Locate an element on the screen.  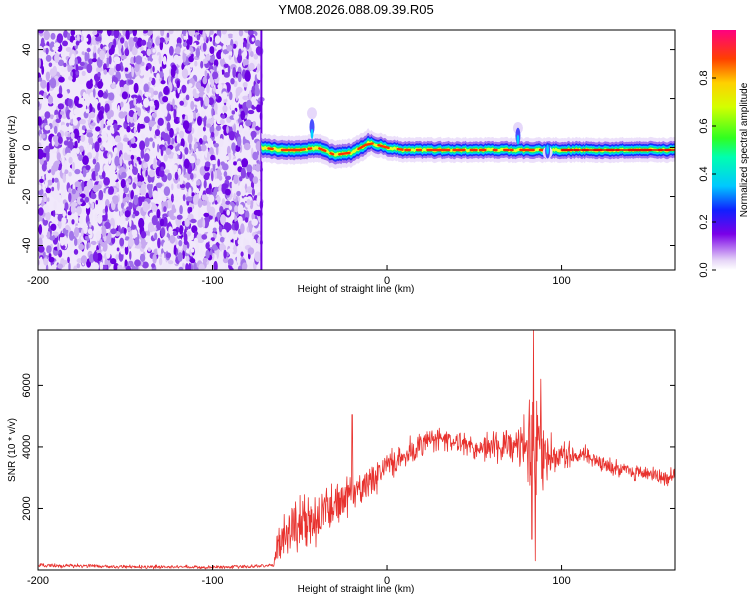
x-tick-label: 0 is located at coordinates (387, 581).